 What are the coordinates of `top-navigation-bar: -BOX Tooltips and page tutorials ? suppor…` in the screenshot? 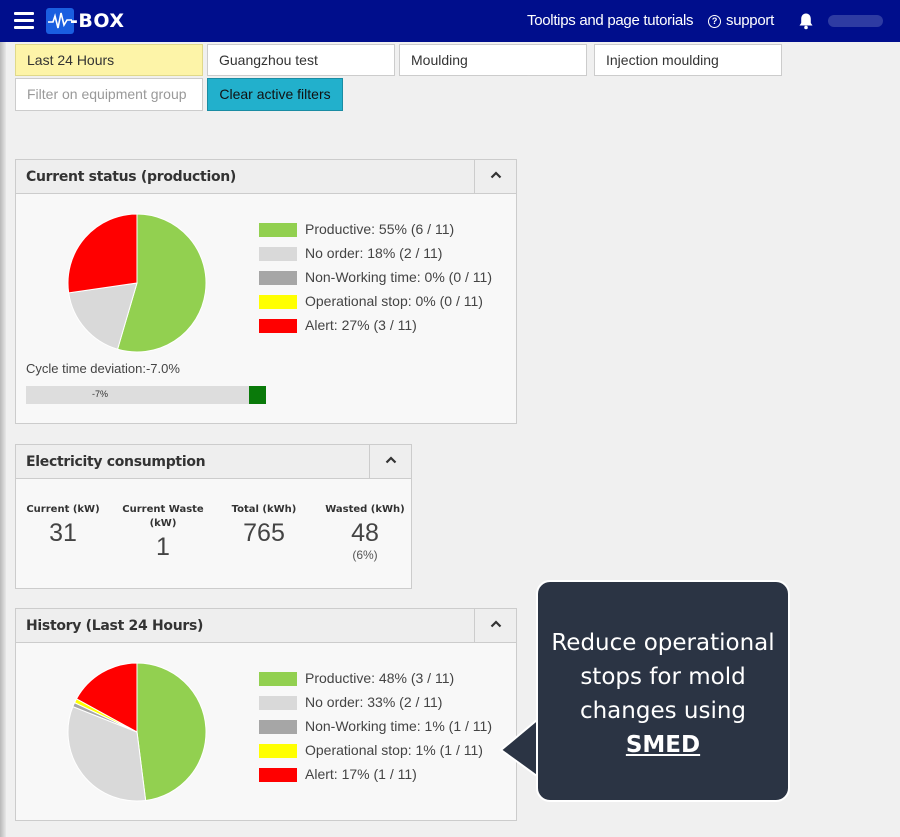 It's located at (450, 21).